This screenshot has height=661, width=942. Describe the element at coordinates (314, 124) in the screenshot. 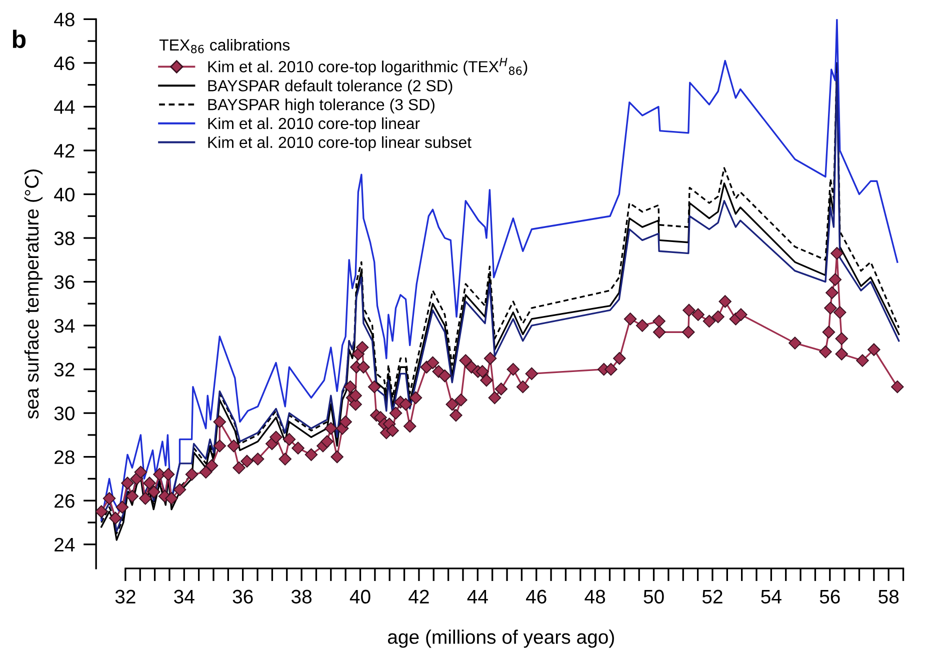

I see `legend-label: Kim et al. 2010 core-top linear` at that location.